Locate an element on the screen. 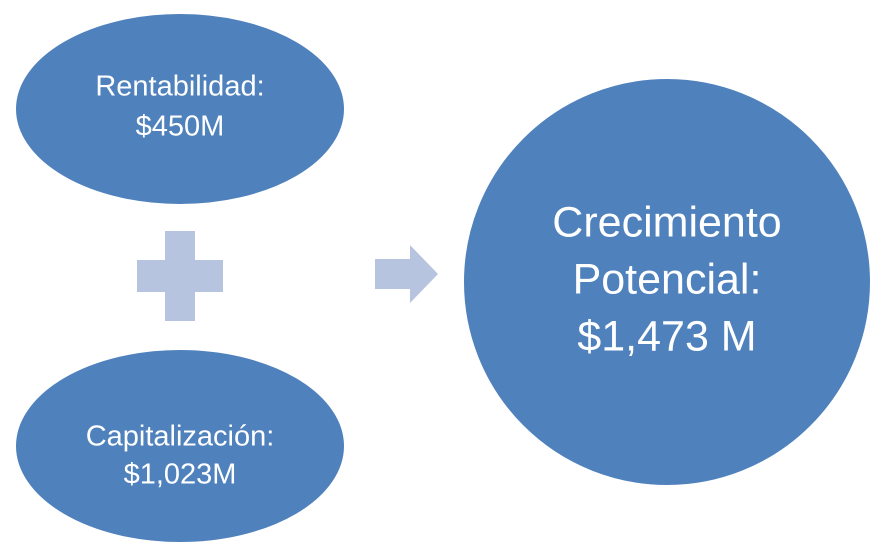 This screenshot has height=549, width=872. node-label: Potencial: is located at coordinates (667, 279).